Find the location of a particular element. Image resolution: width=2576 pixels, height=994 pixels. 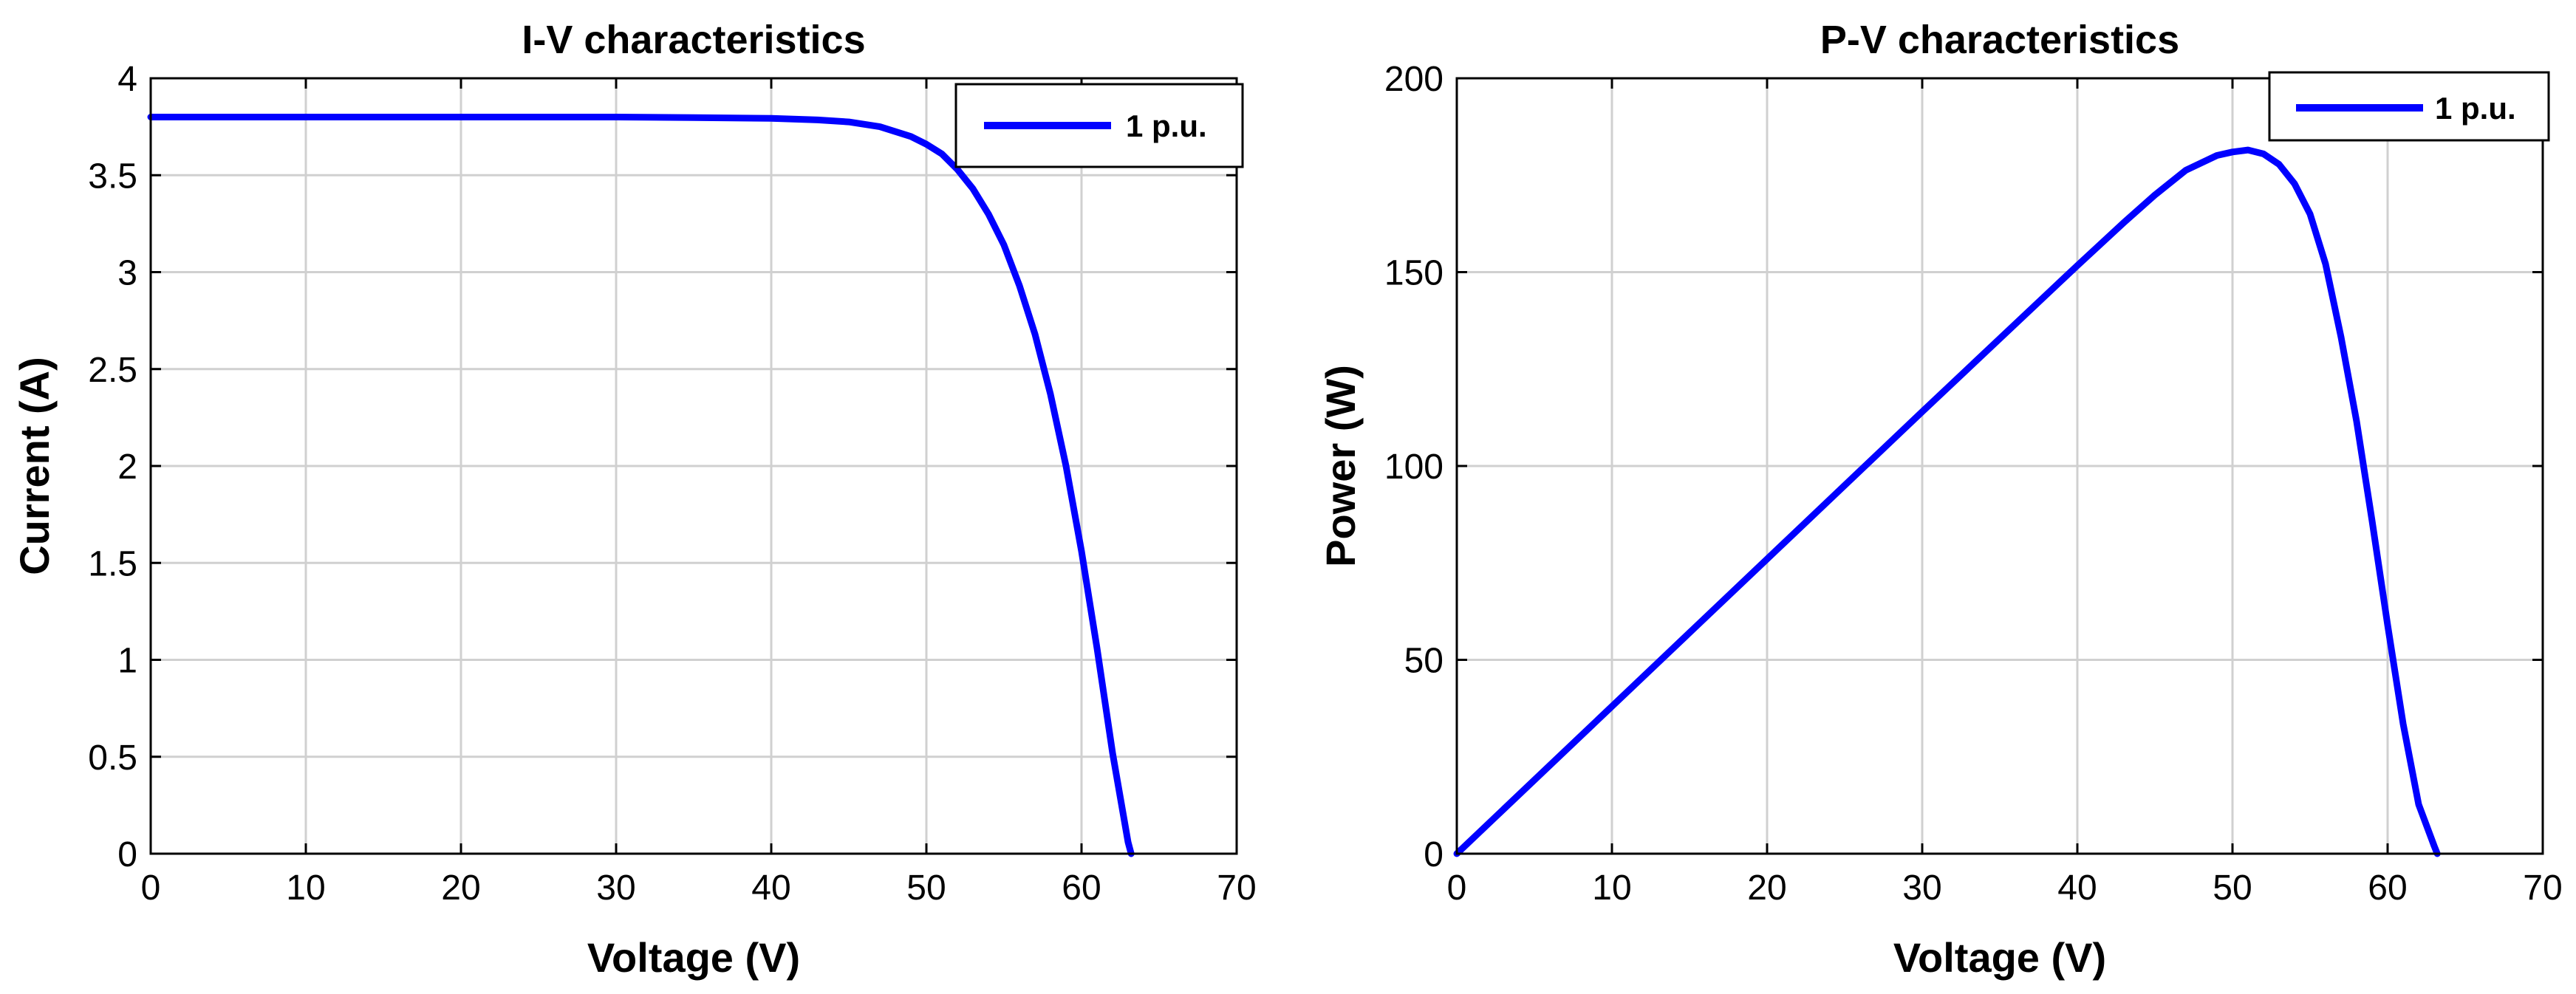

iv-xtick-label-7: 70 is located at coordinates (1236, 888).